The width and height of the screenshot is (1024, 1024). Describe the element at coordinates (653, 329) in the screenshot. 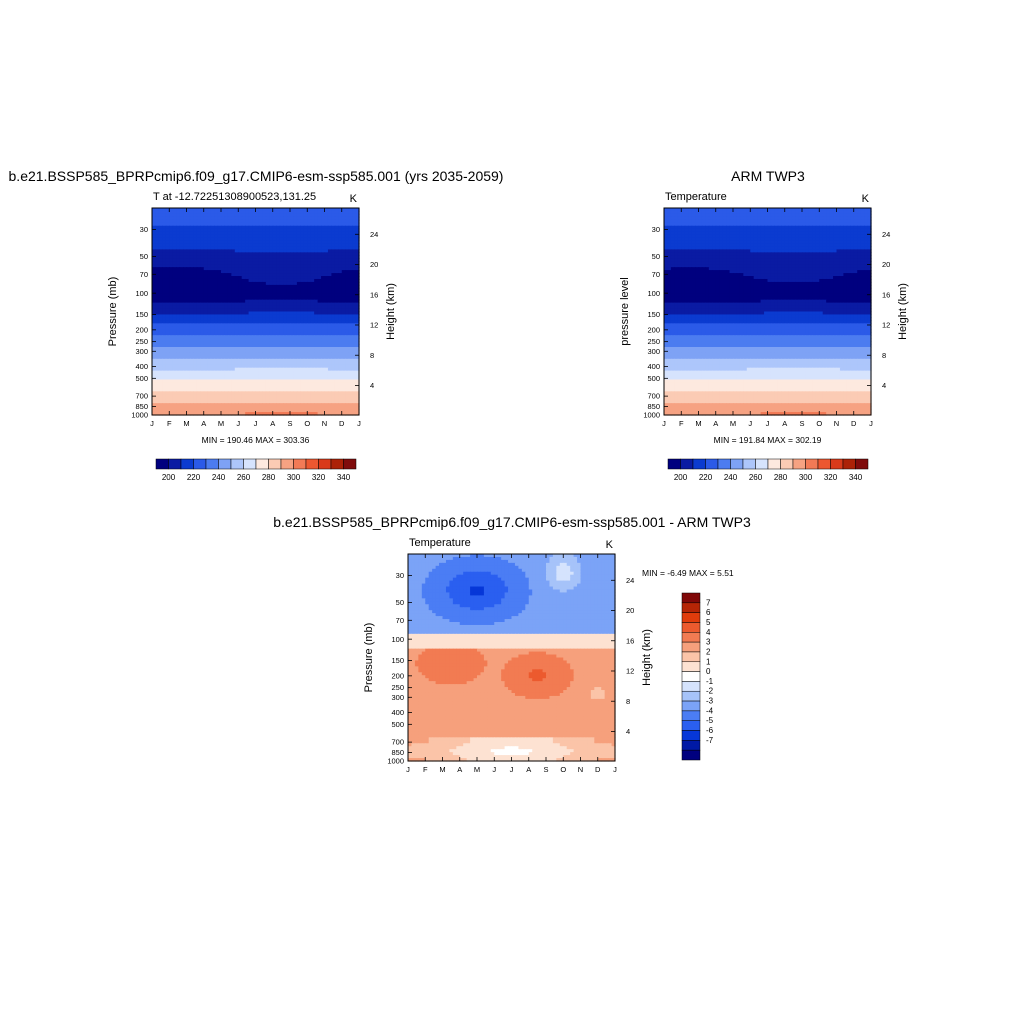

I see `y-tick-label: 200` at that location.